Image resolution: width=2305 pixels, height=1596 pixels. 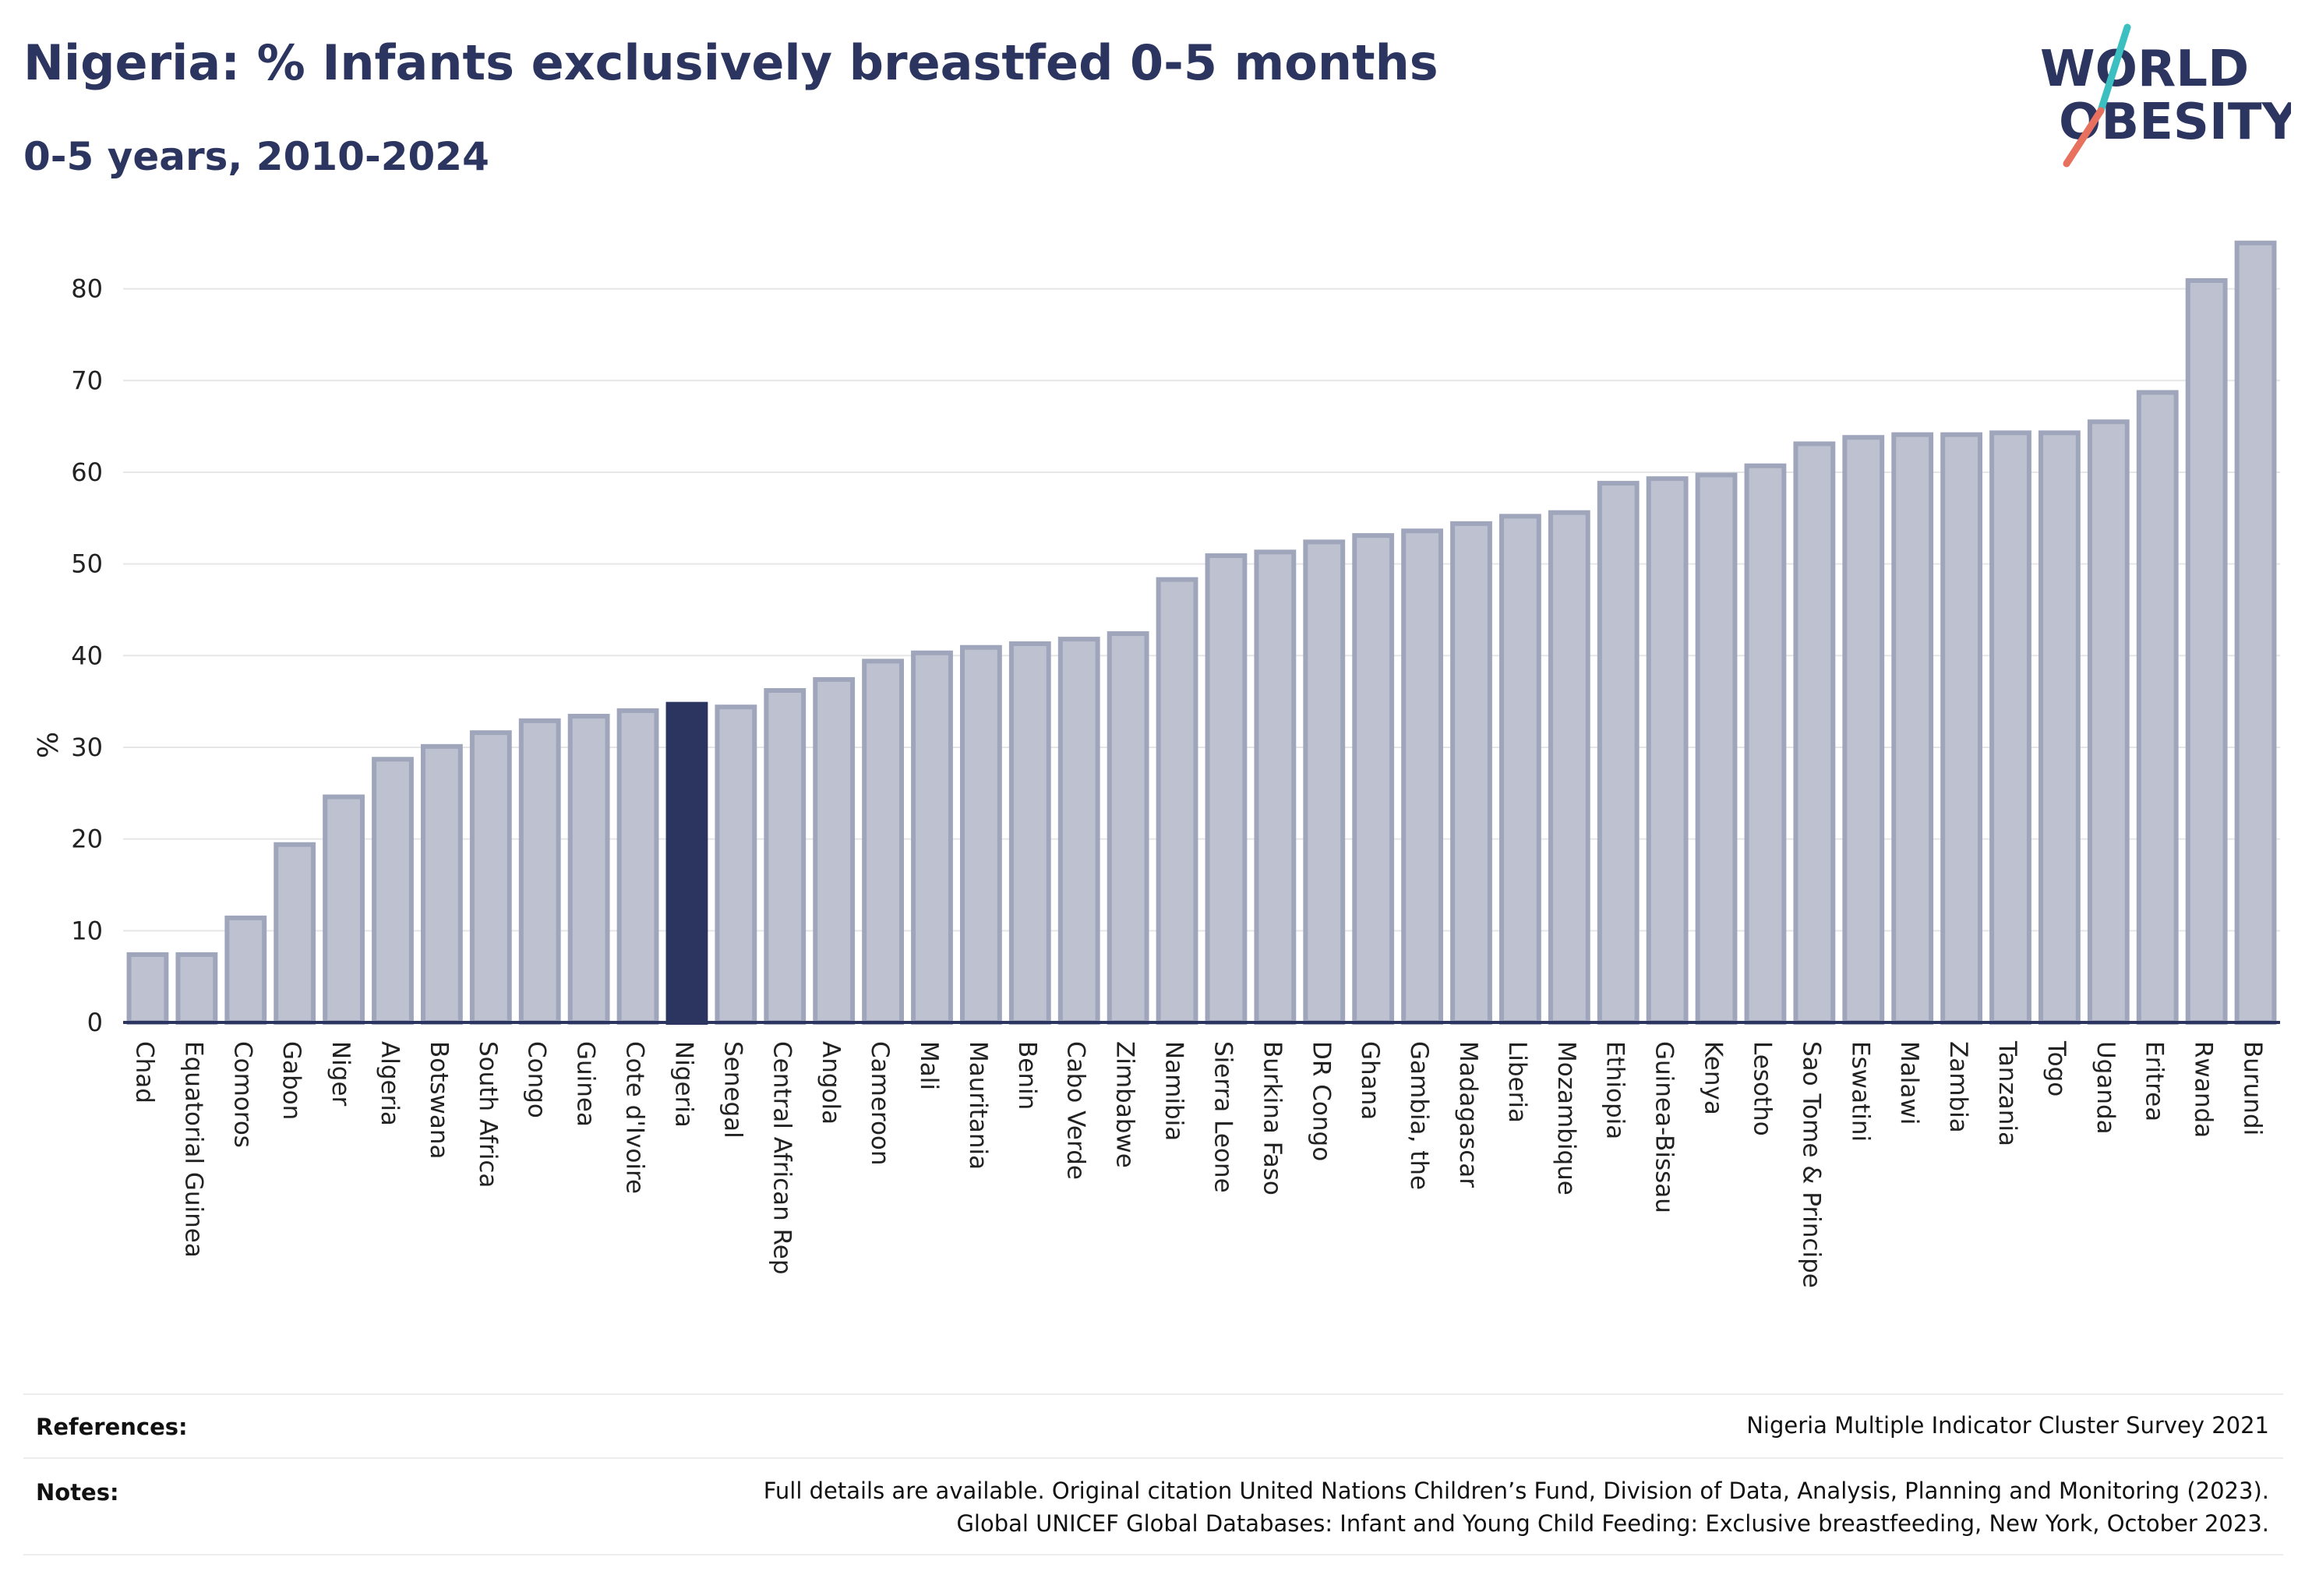 I want to click on x-tick-label: Niger, so click(x=341, y=1074).